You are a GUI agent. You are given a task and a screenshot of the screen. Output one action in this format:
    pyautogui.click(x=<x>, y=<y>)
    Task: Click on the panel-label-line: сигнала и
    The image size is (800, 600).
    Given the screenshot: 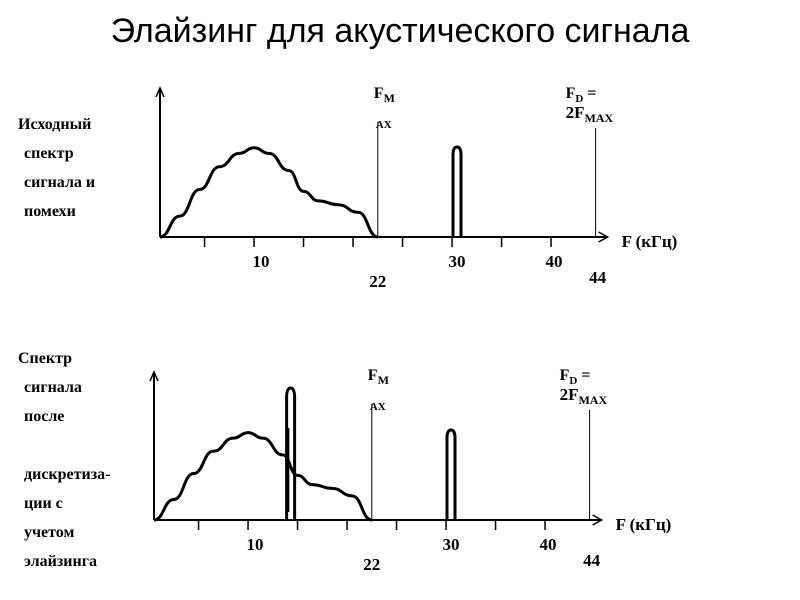 What is the action you would take?
    pyautogui.click(x=60, y=182)
    